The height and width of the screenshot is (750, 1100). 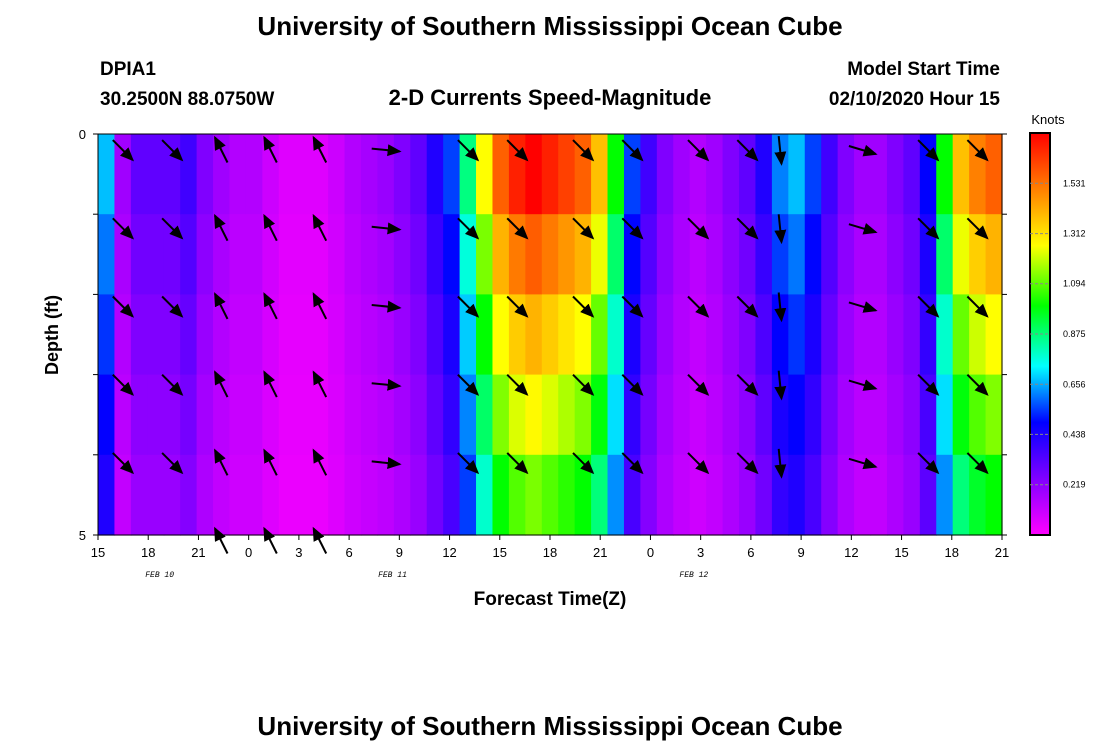 What do you see at coordinates (750, 552) in the screenshot?
I see `x-tick-label: 6` at bounding box center [750, 552].